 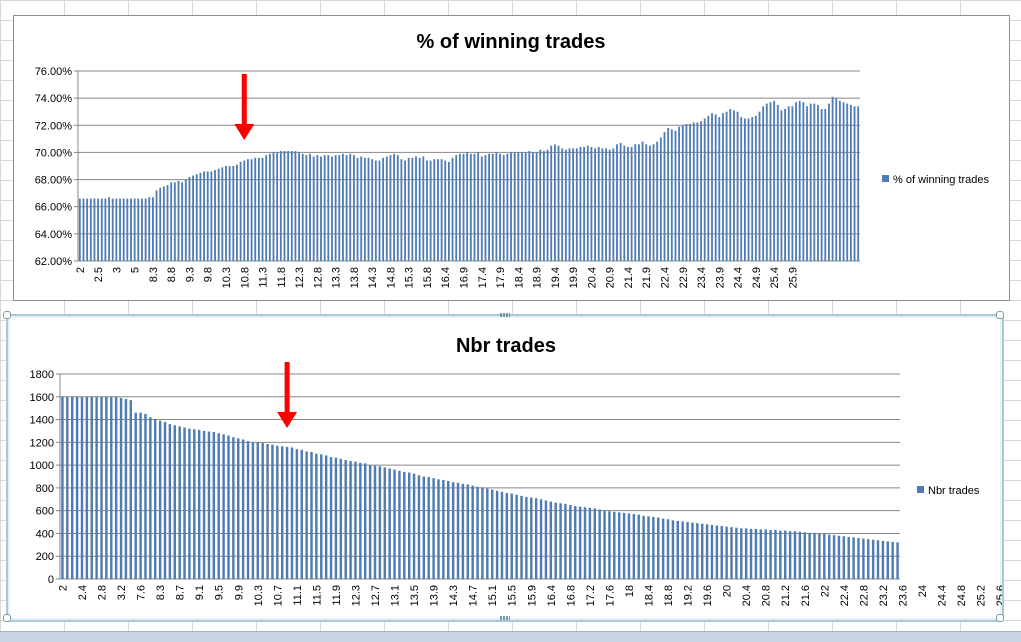 What do you see at coordinates (7, 315) in the screenshot?
I see `resize-corner-top-left` at bounding box center [7, 315].